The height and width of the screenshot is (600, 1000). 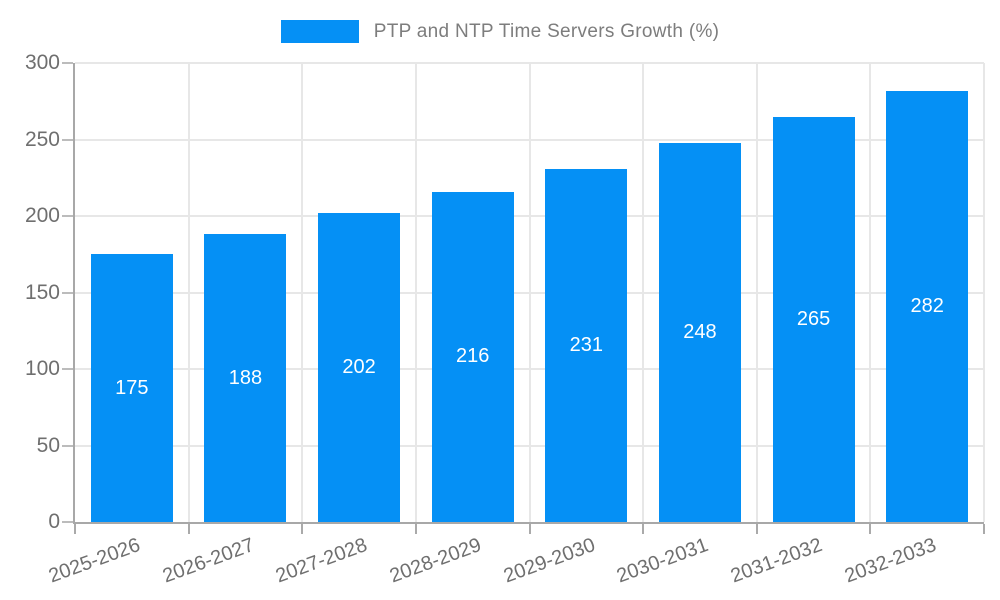 I want to click on bar-value-label: 248, so click(x=700, y=331).